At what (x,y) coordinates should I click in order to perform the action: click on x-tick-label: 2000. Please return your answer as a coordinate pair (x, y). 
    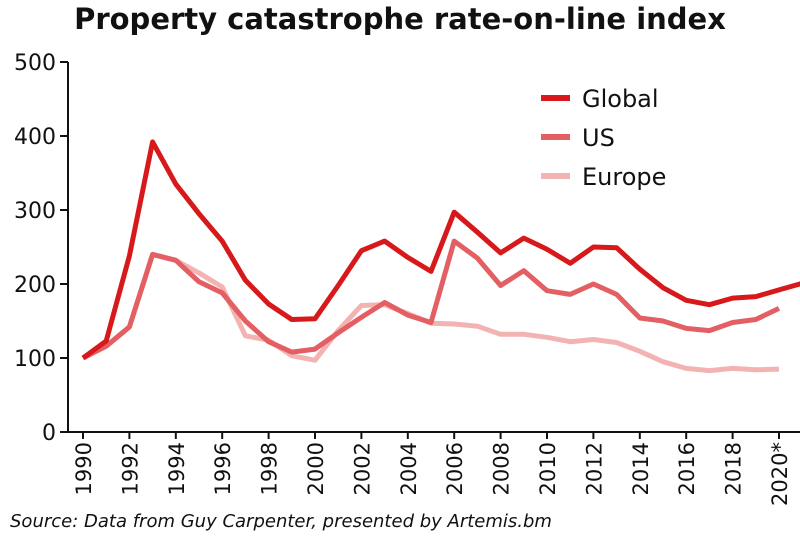
    Looking at the image, I should click on (316, 468).